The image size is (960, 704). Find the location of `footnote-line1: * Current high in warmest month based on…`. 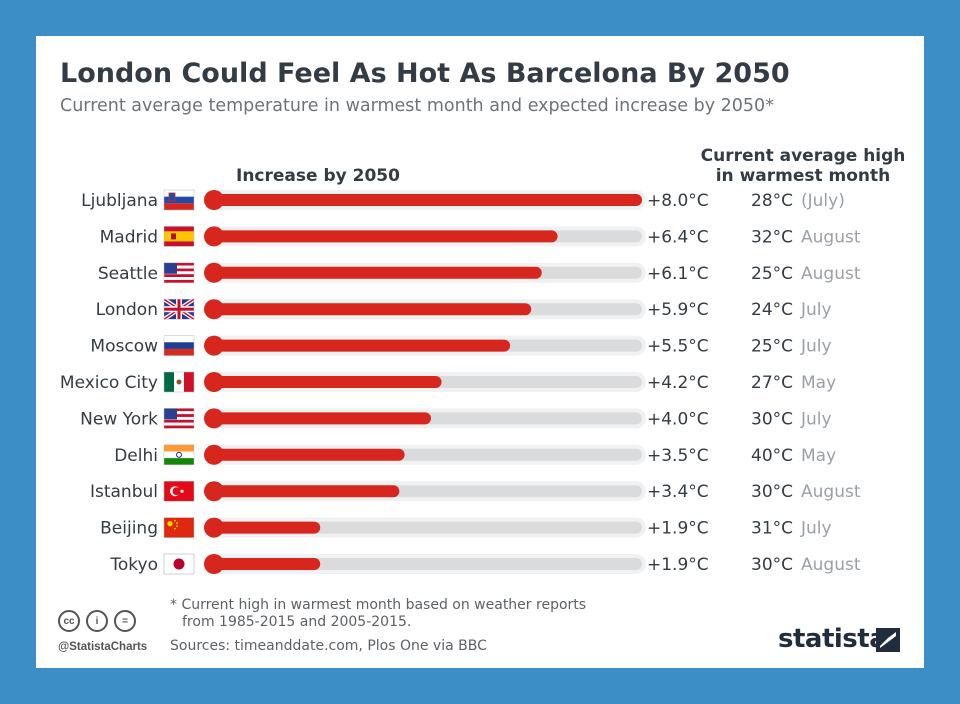

footnote-line1: * Current high in warmest month based on… is located at coordinates (378, 605).